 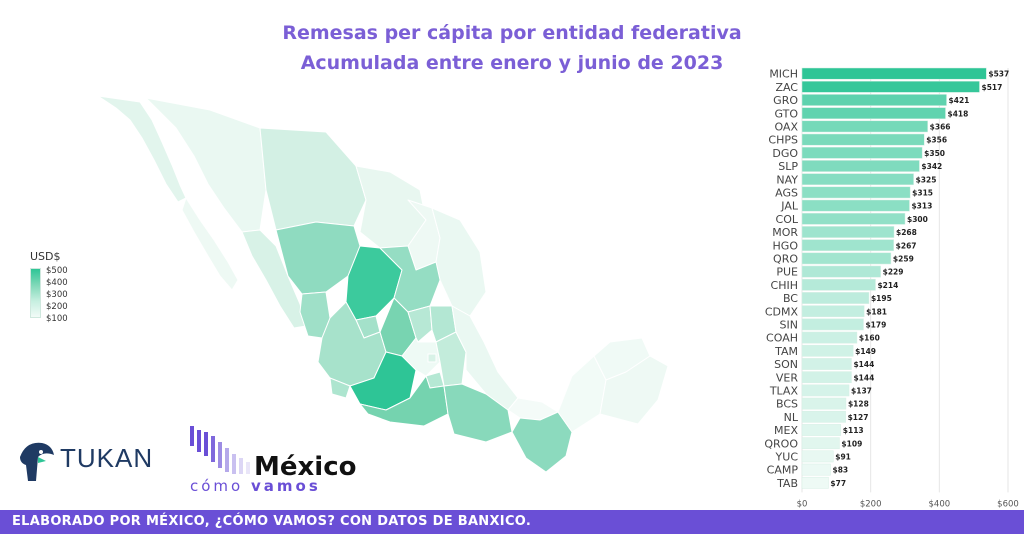 I want to click on legend-tick: $500, so click(x=57, y=271).